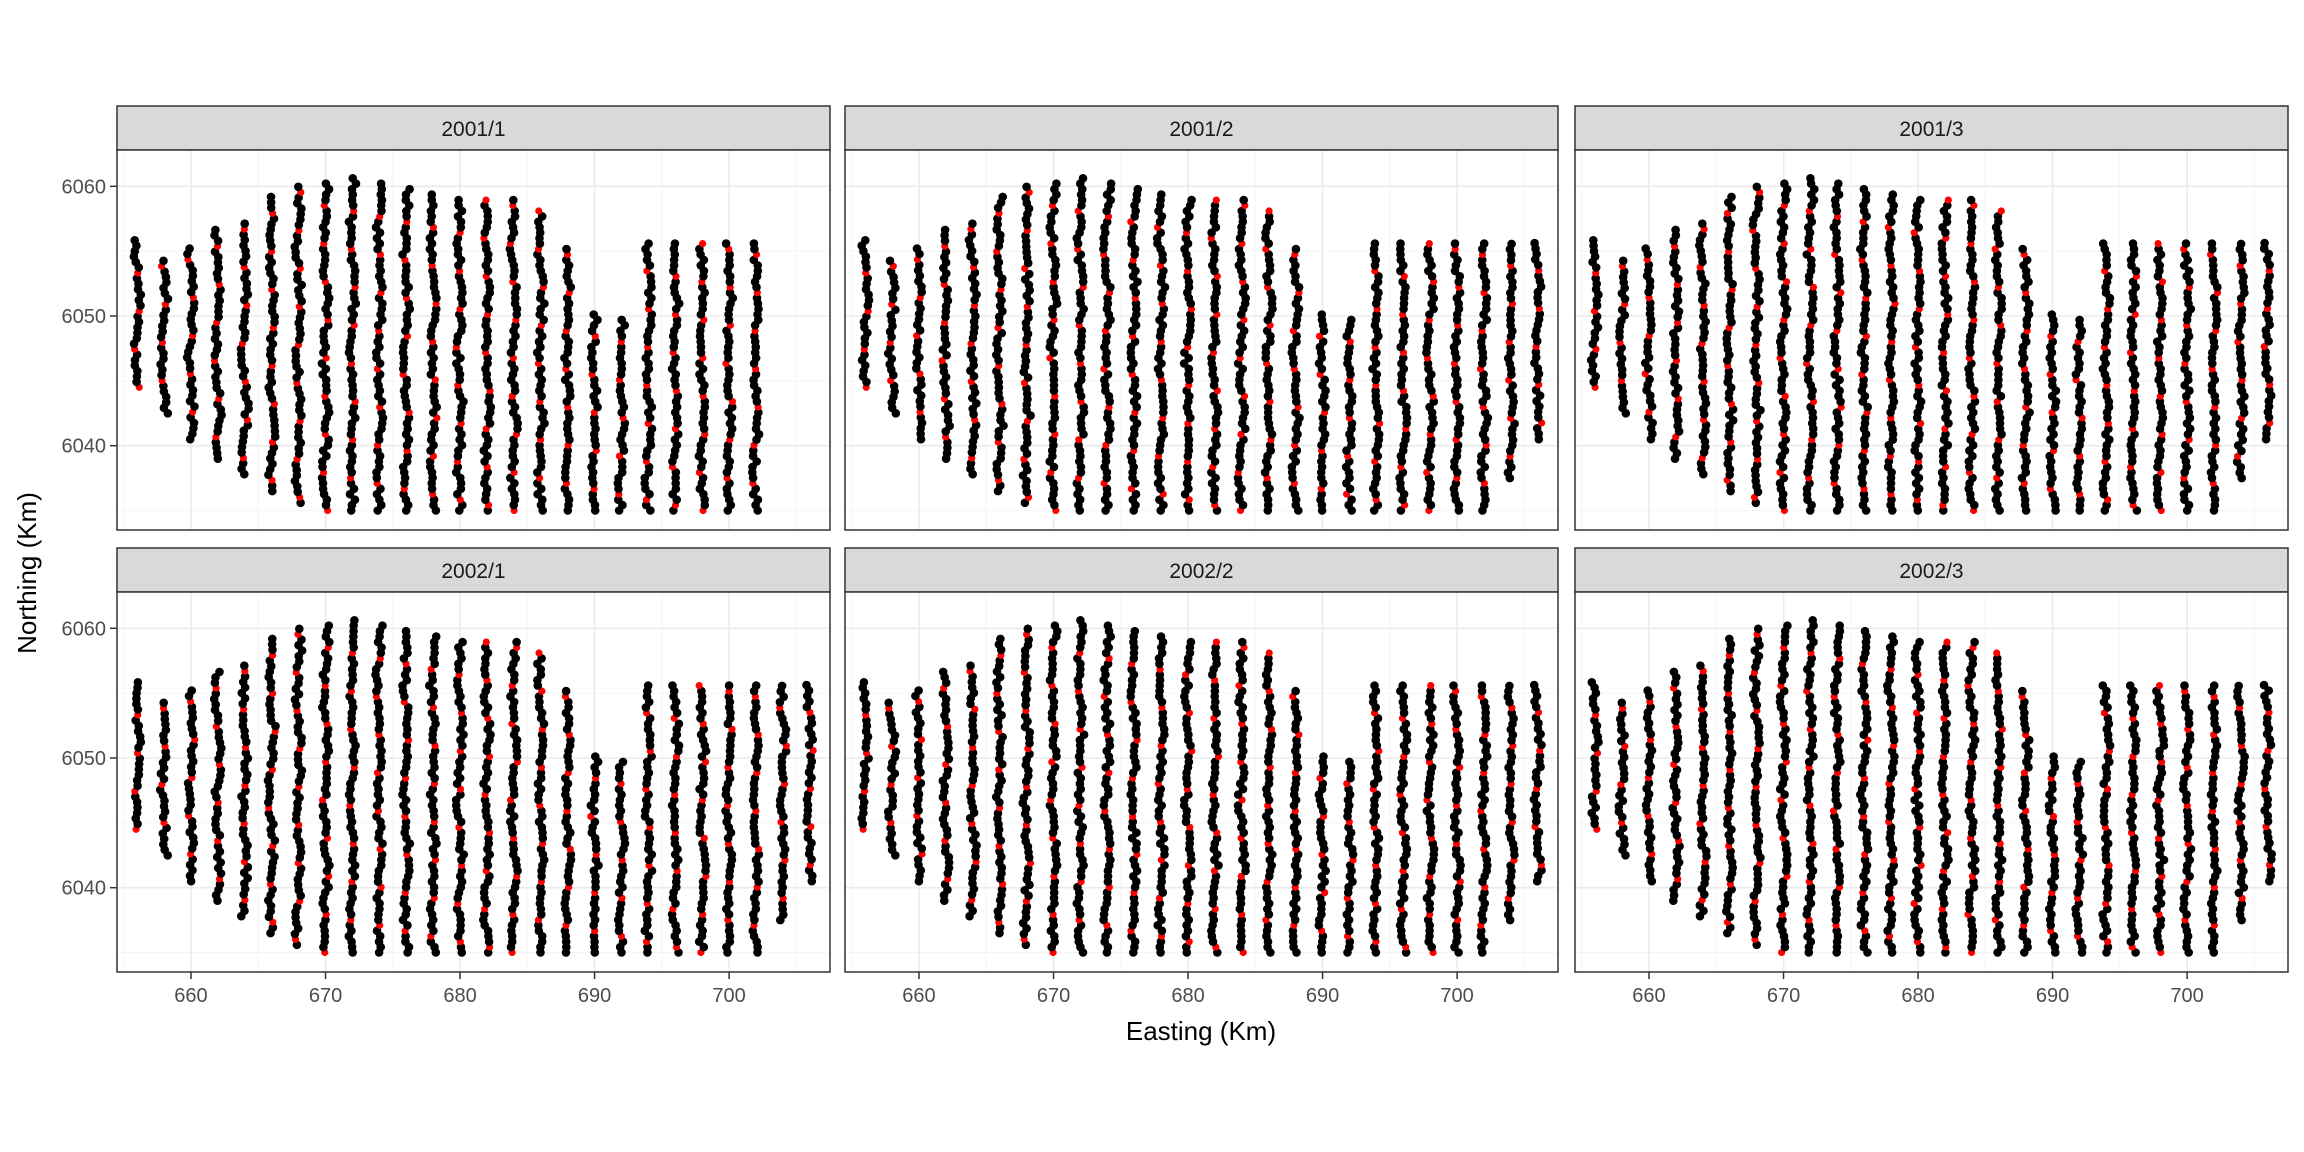  I want to click on y-tick-label: 6050, so click(84, 317).